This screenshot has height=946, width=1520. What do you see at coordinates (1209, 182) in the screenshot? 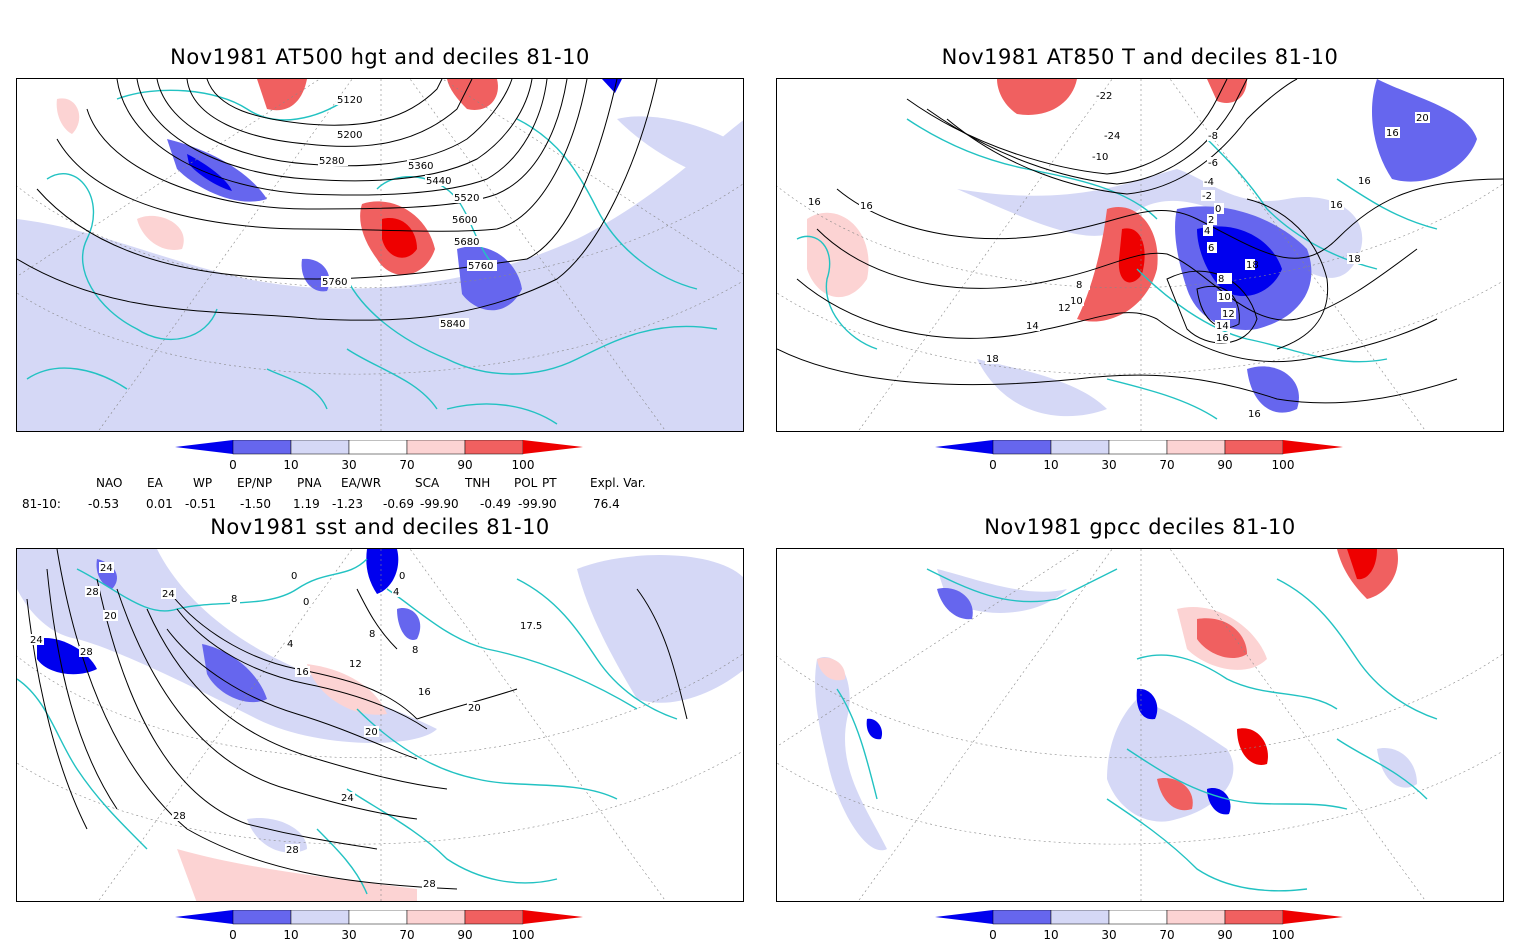
I see `svg-text: -4` at bounding box center [1209, 182].